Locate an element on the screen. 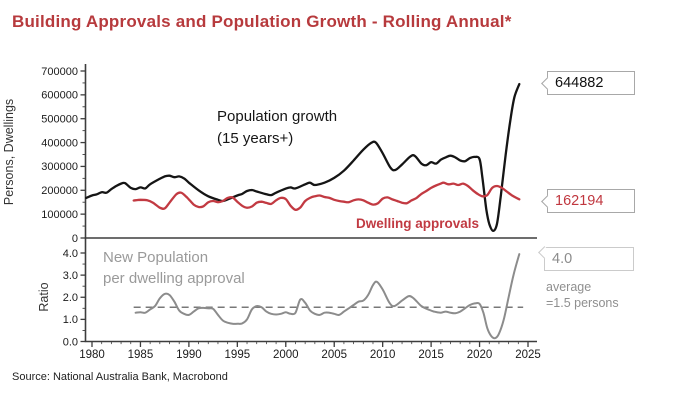 The height and width of the screenshot is (402, 677). callout-ratio-value: 4.0 is located at coordinates (562, 259).